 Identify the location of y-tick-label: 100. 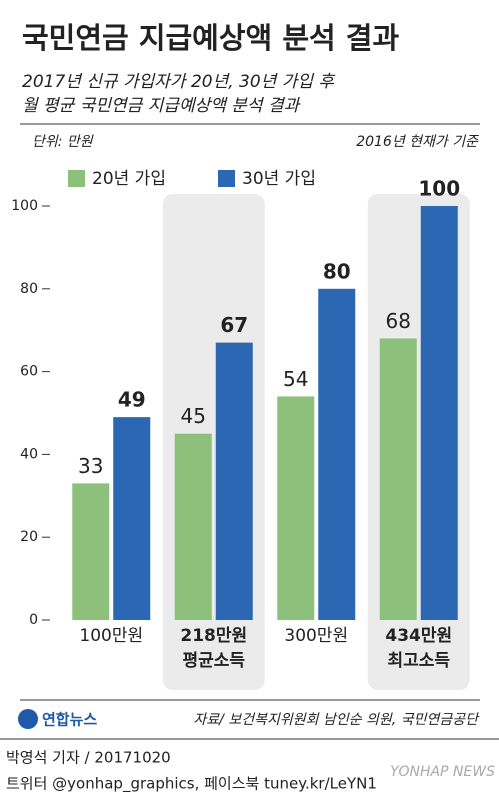
(24, 206).